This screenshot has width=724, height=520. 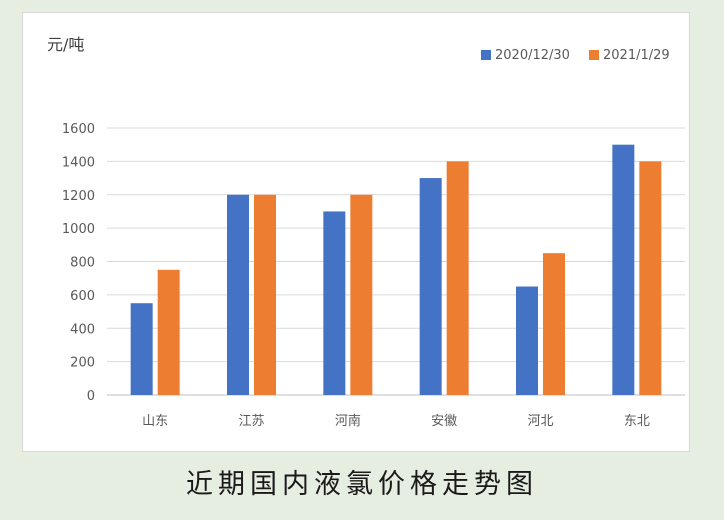 What do you see at coordinates (575, 55) in the screenshot?
I see `legend: 2020/12/30 2021/1/29` at bounding box center [575, 55].